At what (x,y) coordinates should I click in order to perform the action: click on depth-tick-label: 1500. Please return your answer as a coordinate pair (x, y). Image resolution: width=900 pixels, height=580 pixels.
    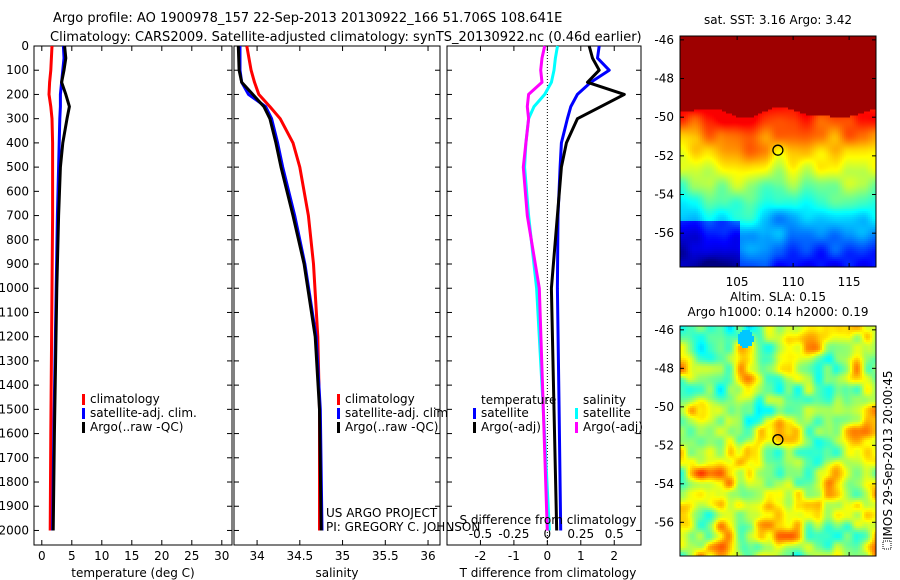
    Looking at the image, I should click on (14, 409).